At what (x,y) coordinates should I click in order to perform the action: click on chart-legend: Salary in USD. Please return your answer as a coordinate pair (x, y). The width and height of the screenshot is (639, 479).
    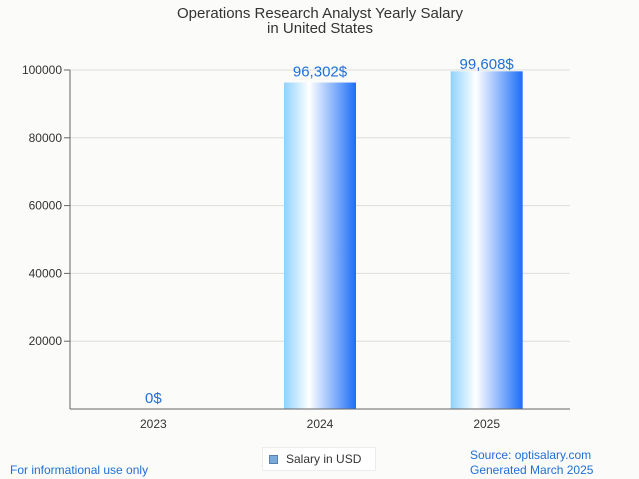
    Looking at the image, I should click on (319, 459).